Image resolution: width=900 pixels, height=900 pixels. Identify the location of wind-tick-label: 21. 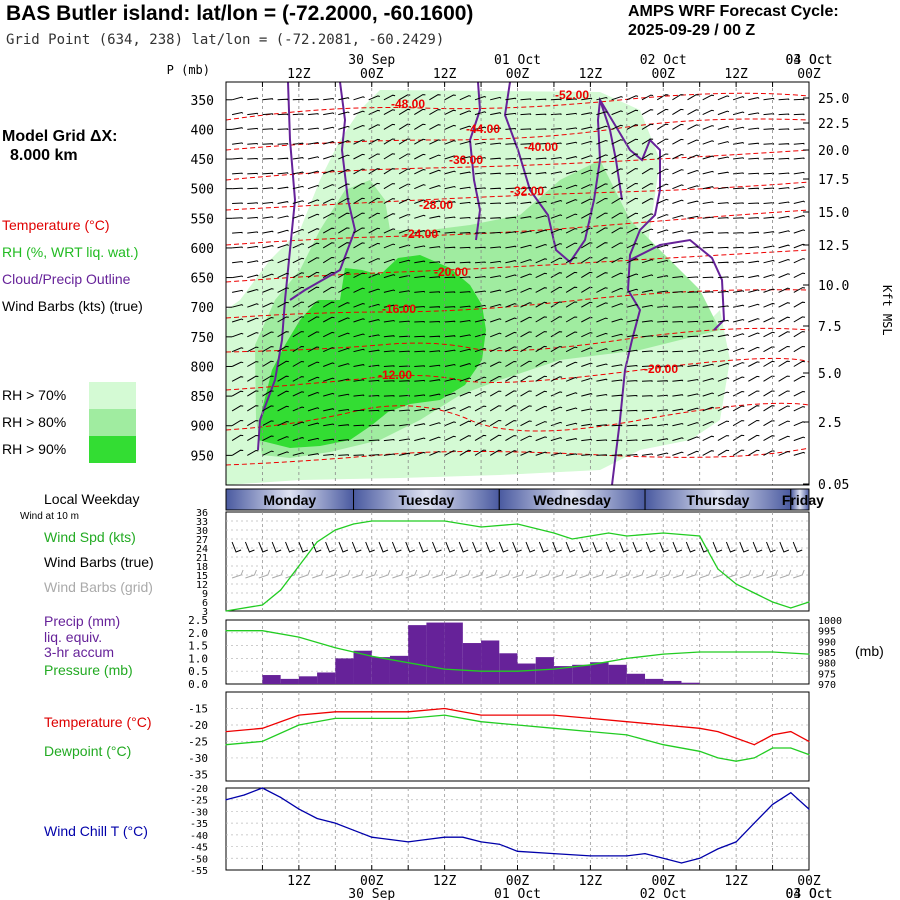
(202, 558).